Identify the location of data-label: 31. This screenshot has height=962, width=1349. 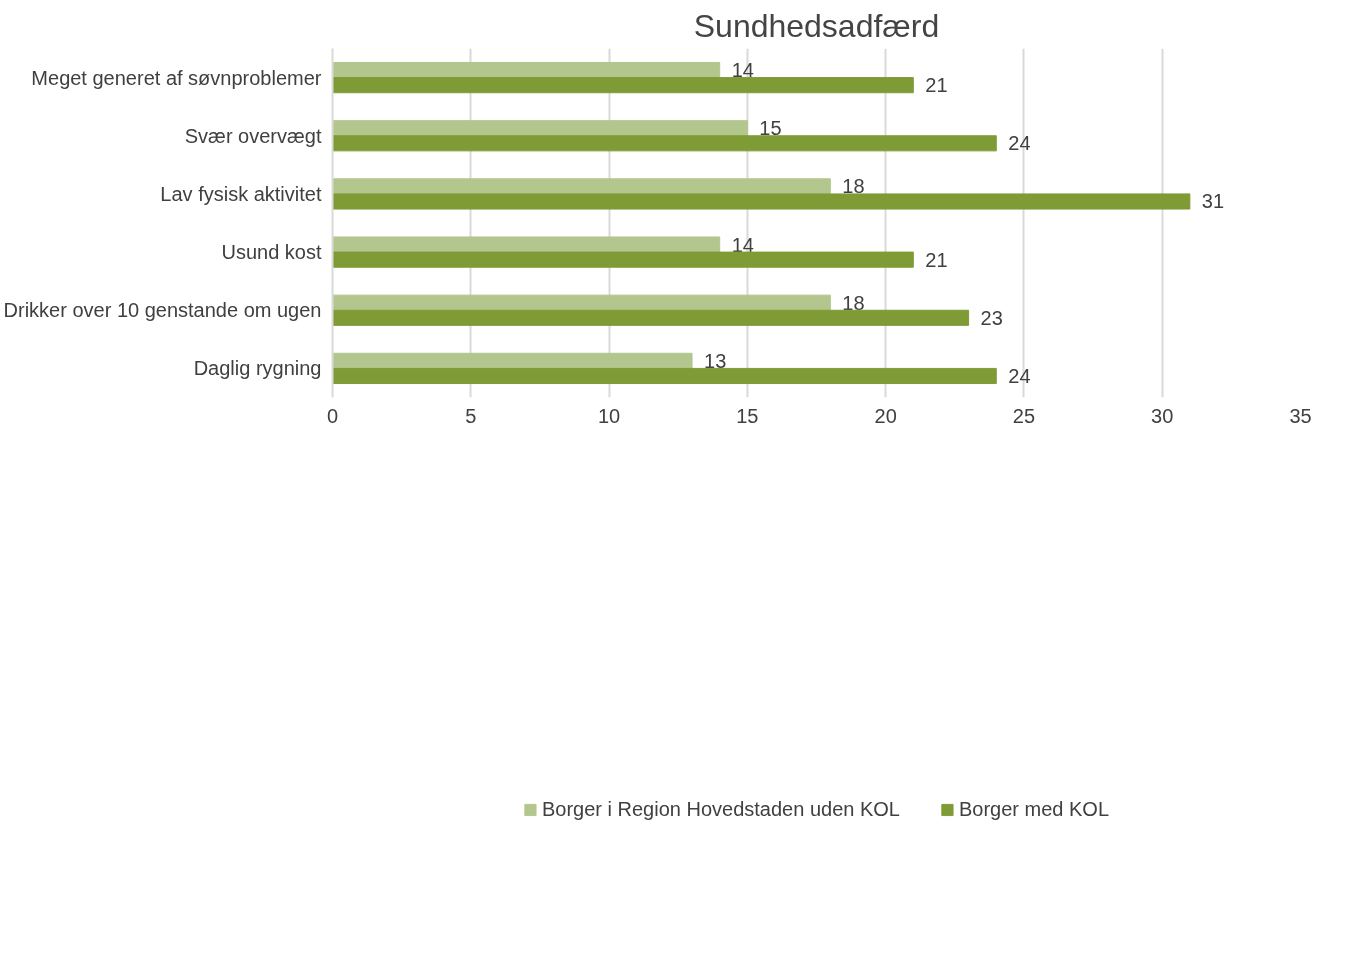
(1213, 201).